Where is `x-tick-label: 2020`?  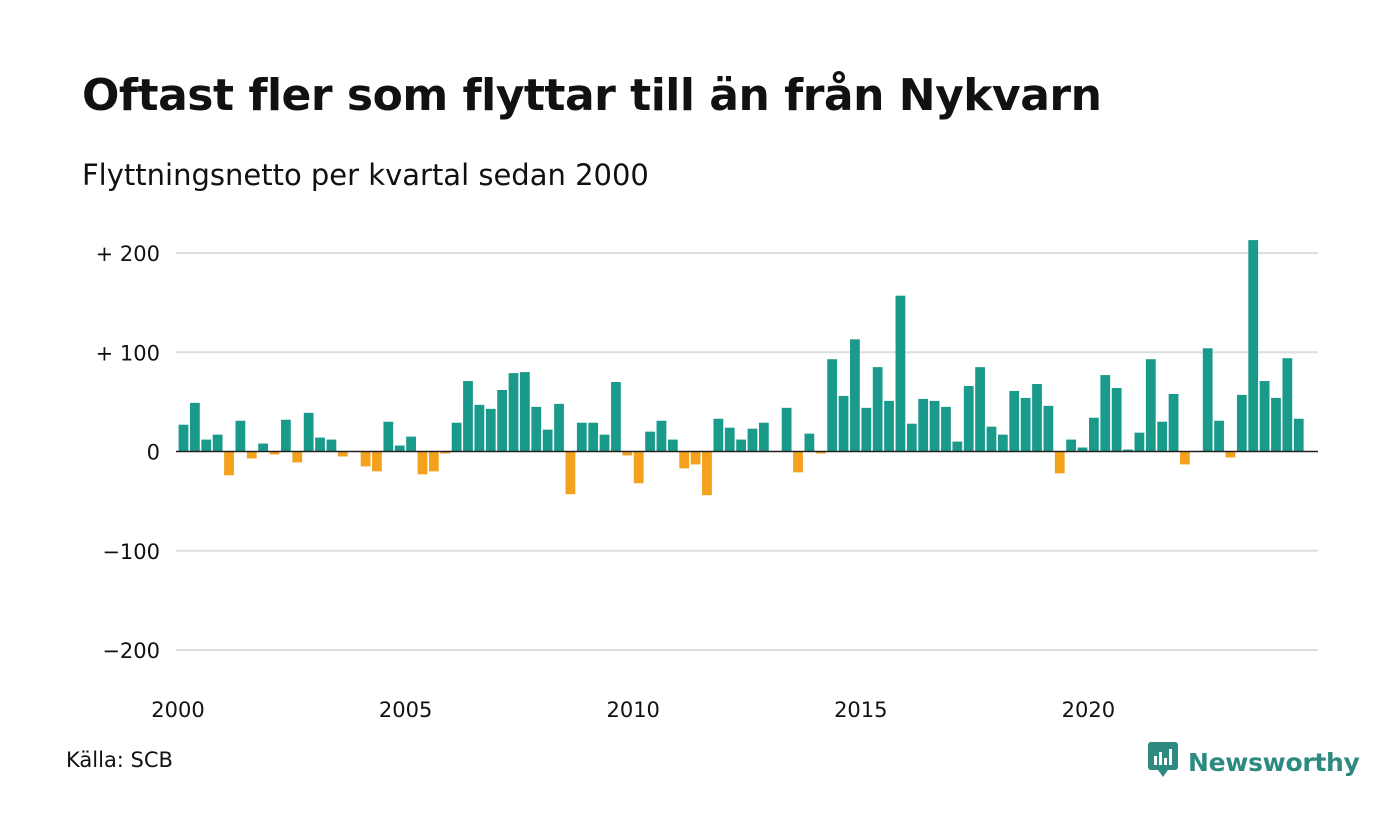
x-tick-label: 2020 is located at coordinates (1088, 710).